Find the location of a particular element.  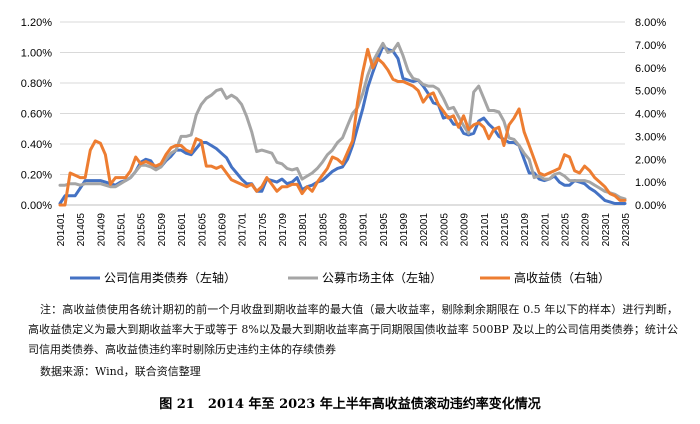

legend: 公司信用类债券（左轴） 公募市场主体（左轴） 高收益债（右轴） is located at coordinates (340, 277).